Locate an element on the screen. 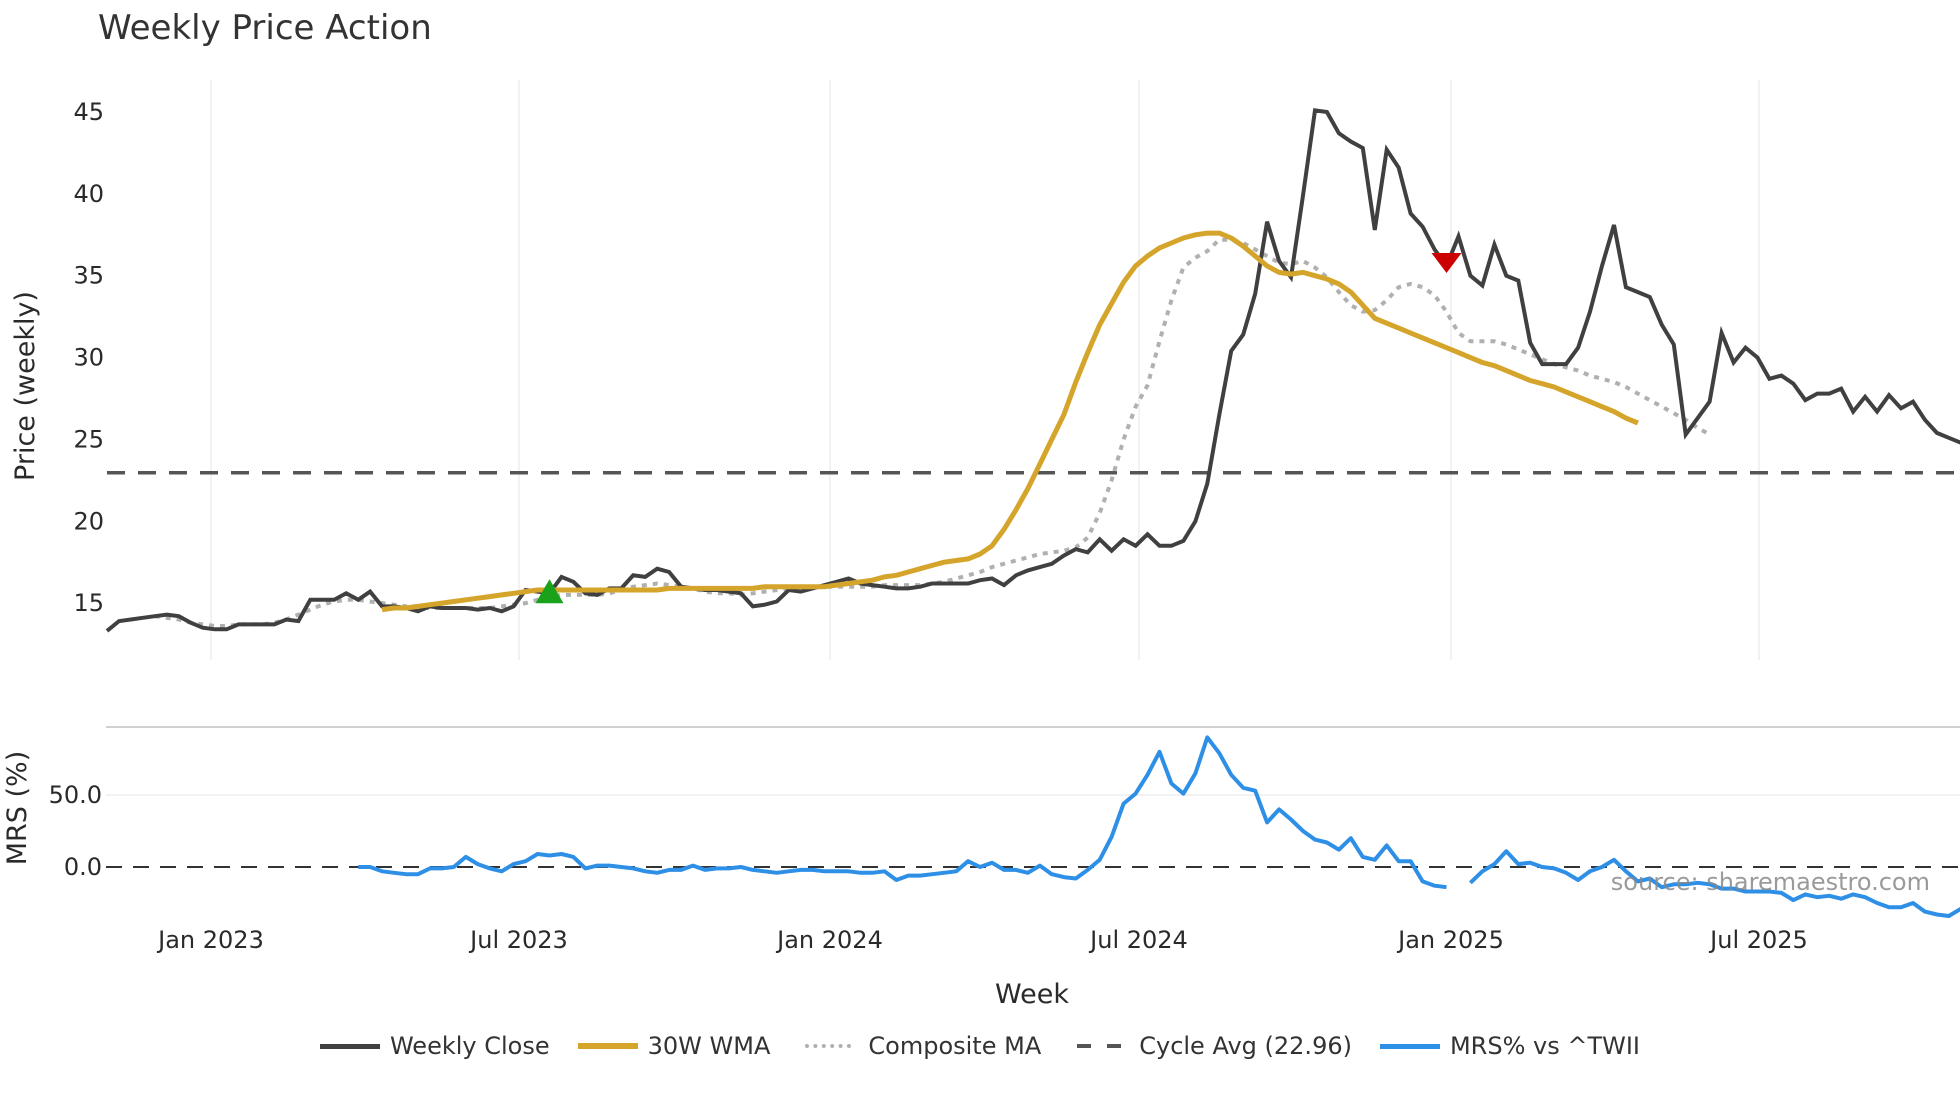 This screenshot has width=1960, height=1102. legend-item-mrs: MRS% vs ^TWII is located at coordinates (1510, 1046).